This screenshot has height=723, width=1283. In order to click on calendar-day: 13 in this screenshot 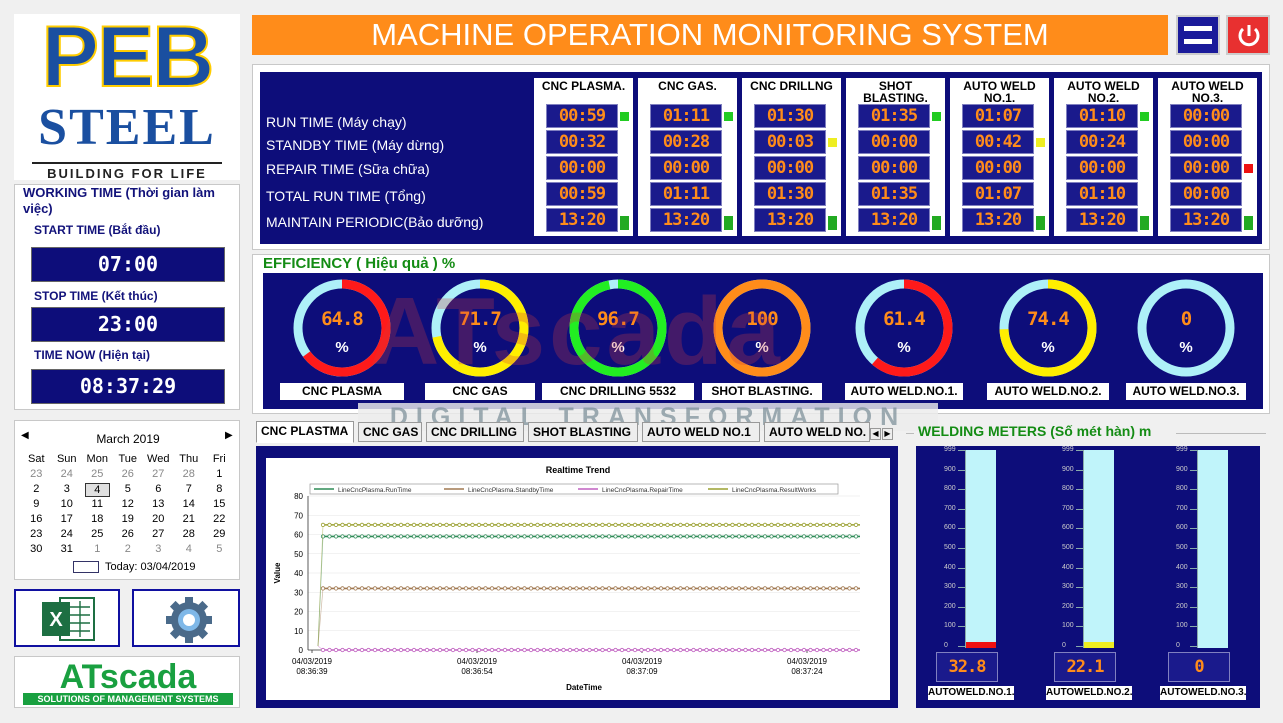, I will do `click(158, 504)`.